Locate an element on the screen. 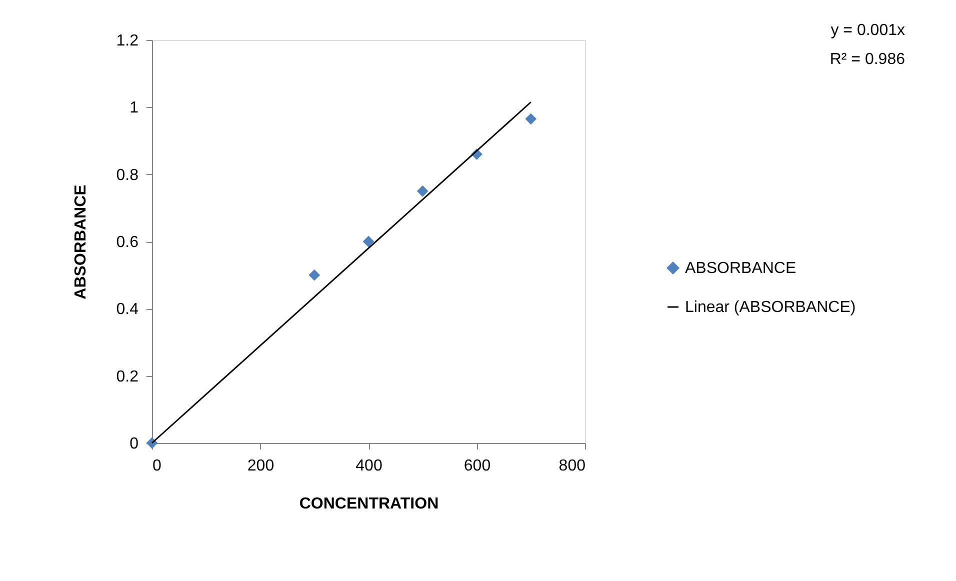  text: R² = 0.986 is located at coordinates (868, 59).